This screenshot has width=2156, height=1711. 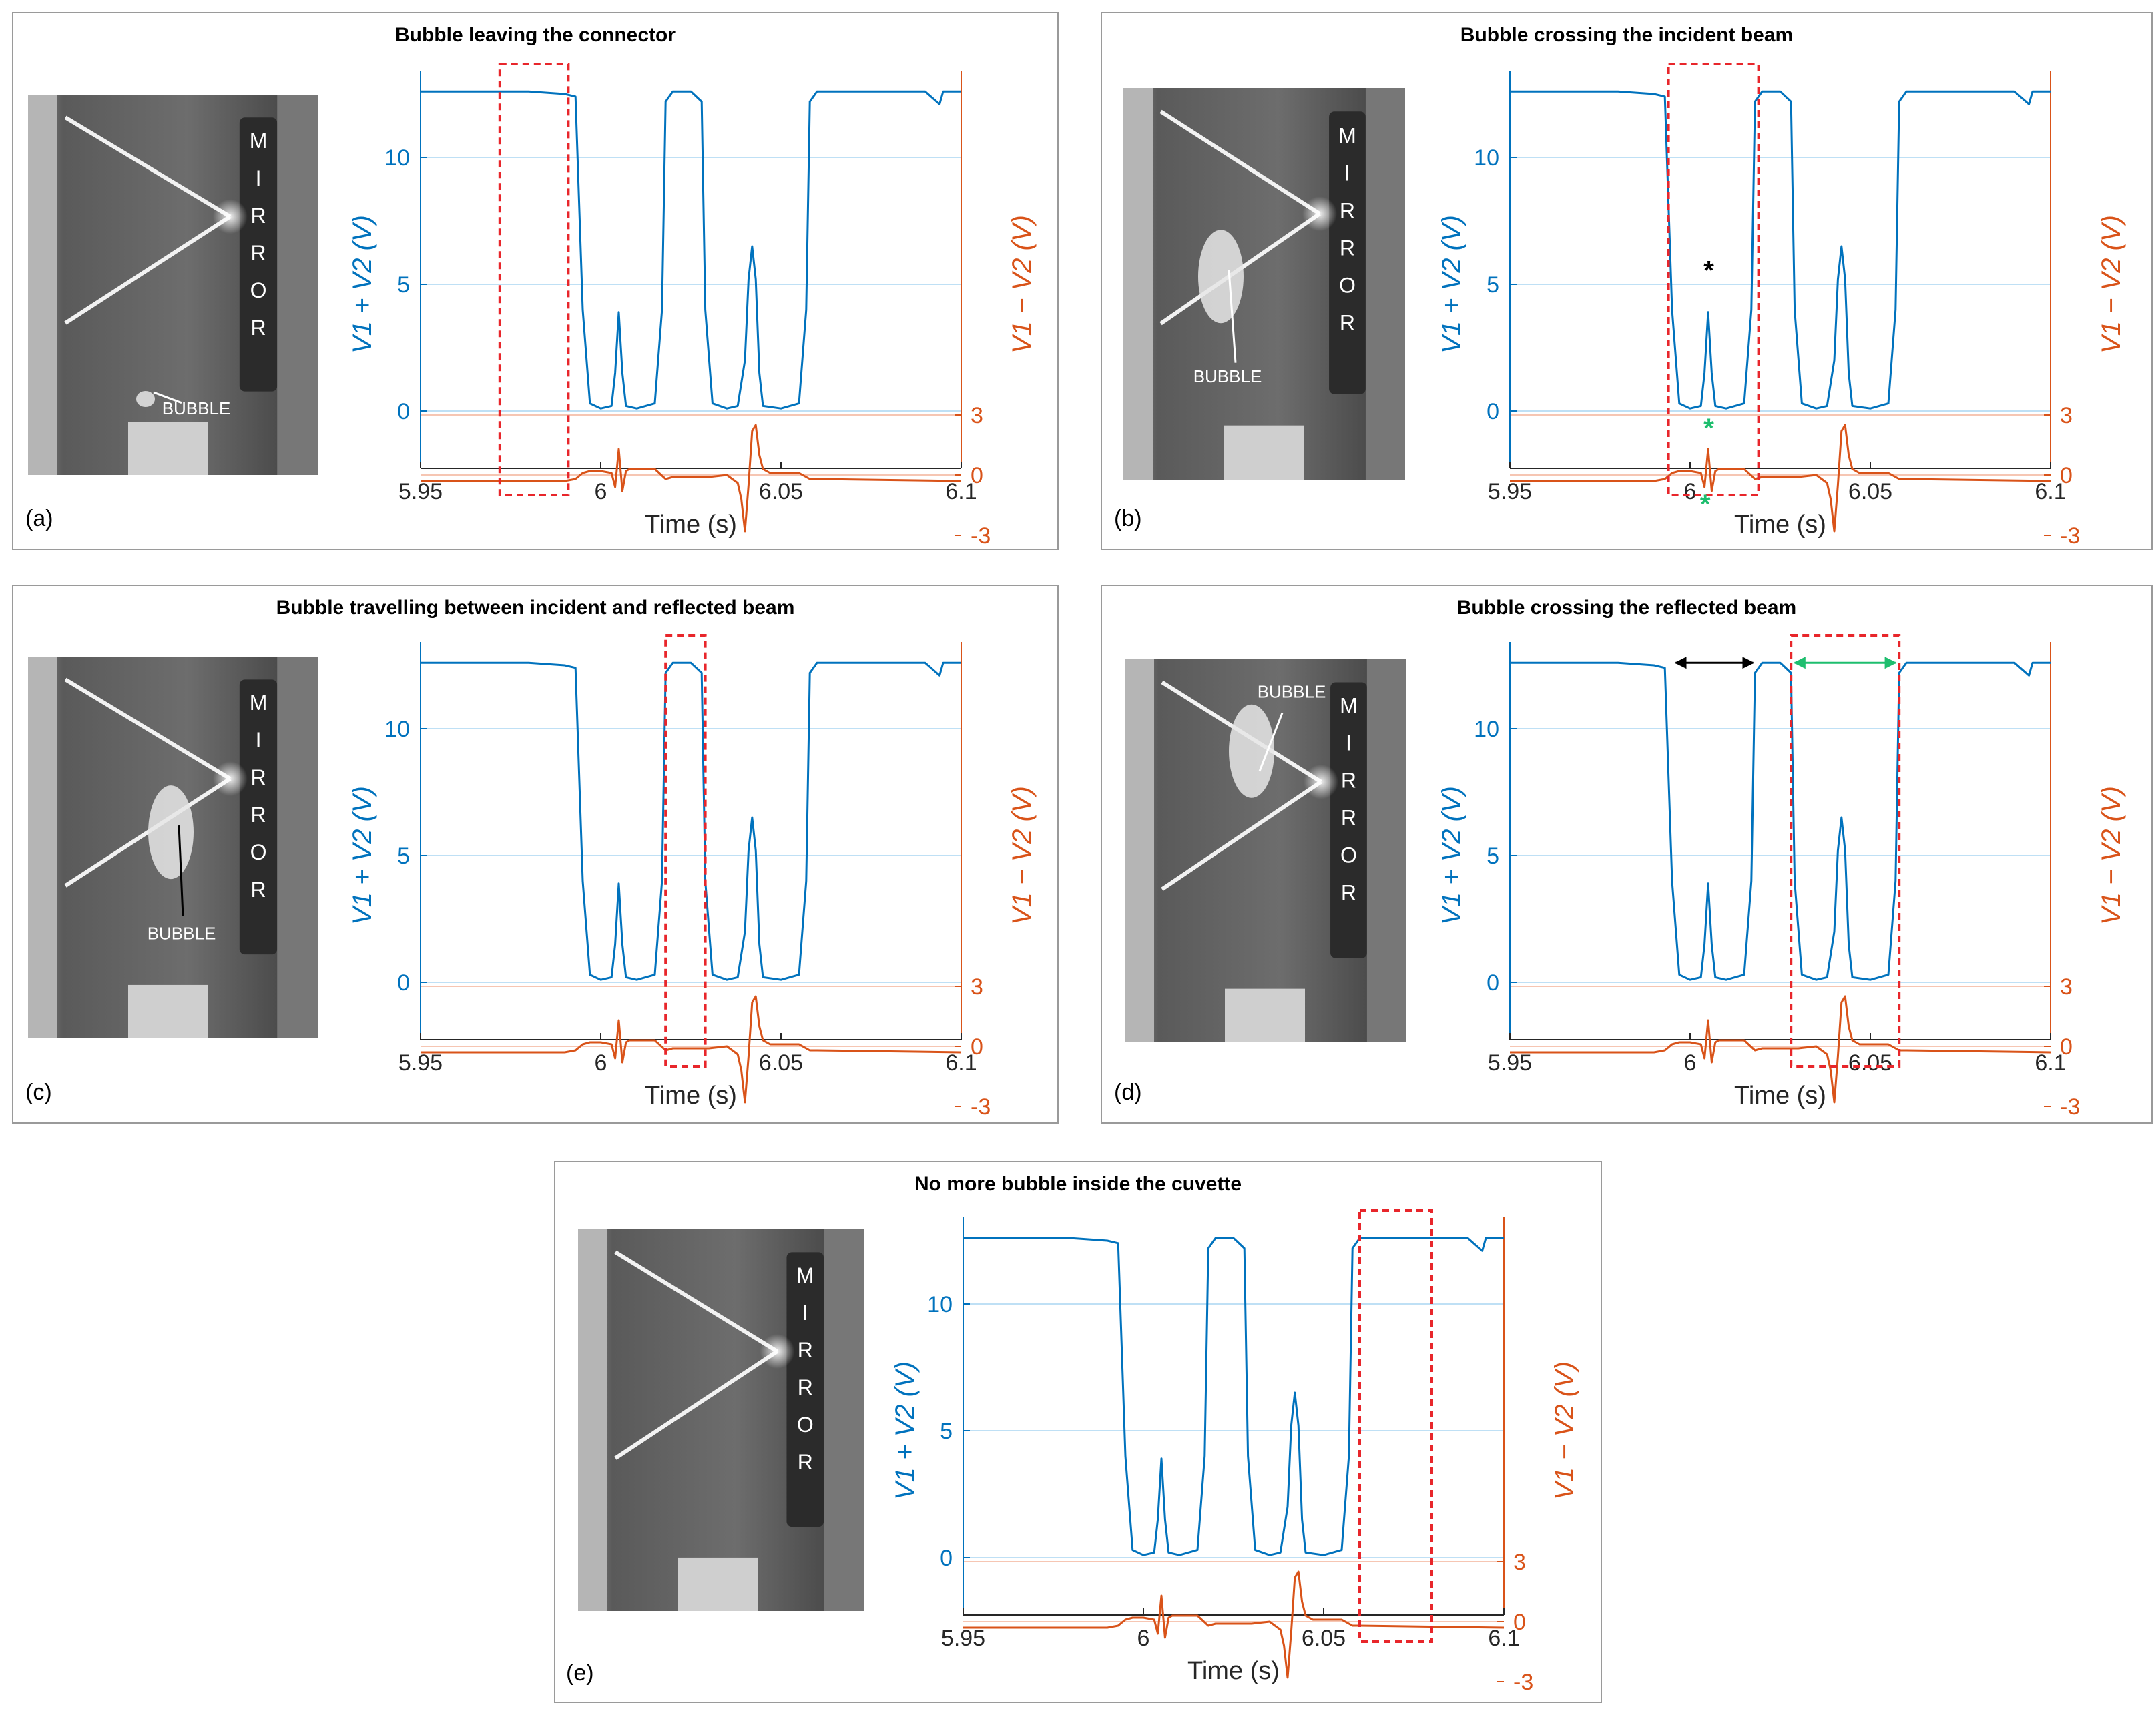 What do you see at coordinates (961, 1063) in the screenshot?
I see `x-tick-label: 6.1` at bounding box center [961, 1063].